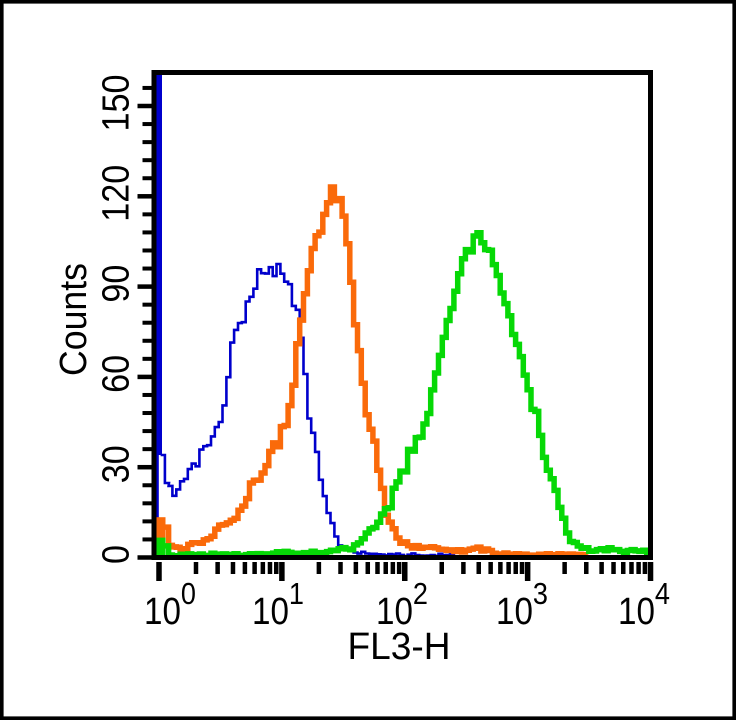 The width and height of the screenshot is (736, 720). Describe the element at coordinates (399, 647) in the screenshot. I see `svg-text: FL3-H` at that location.